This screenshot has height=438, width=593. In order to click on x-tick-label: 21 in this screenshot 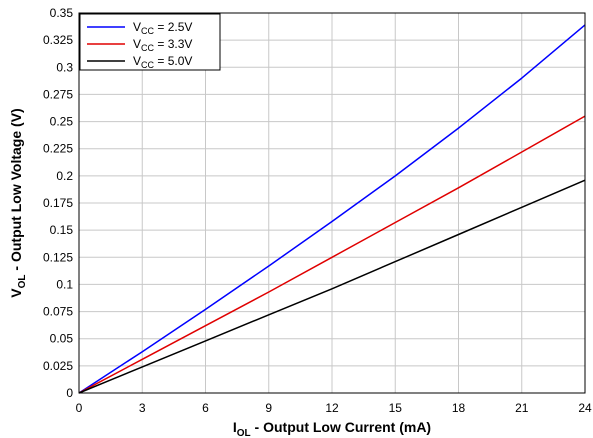, I will do `click(522, 408)`.